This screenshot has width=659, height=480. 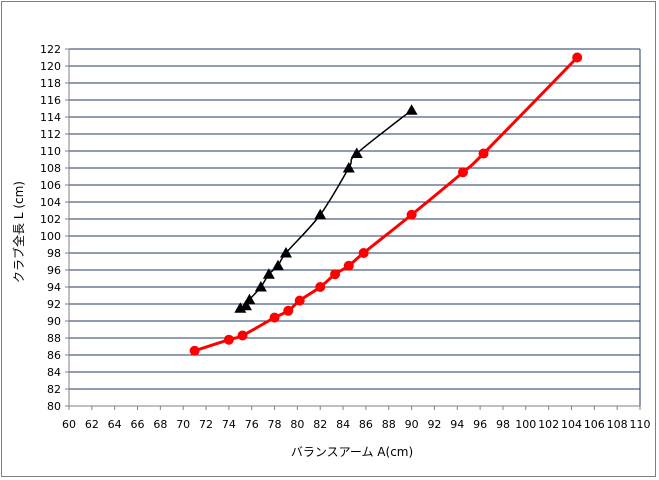 I want to click on x-tick-label: 106, so click(x=594, y=424).